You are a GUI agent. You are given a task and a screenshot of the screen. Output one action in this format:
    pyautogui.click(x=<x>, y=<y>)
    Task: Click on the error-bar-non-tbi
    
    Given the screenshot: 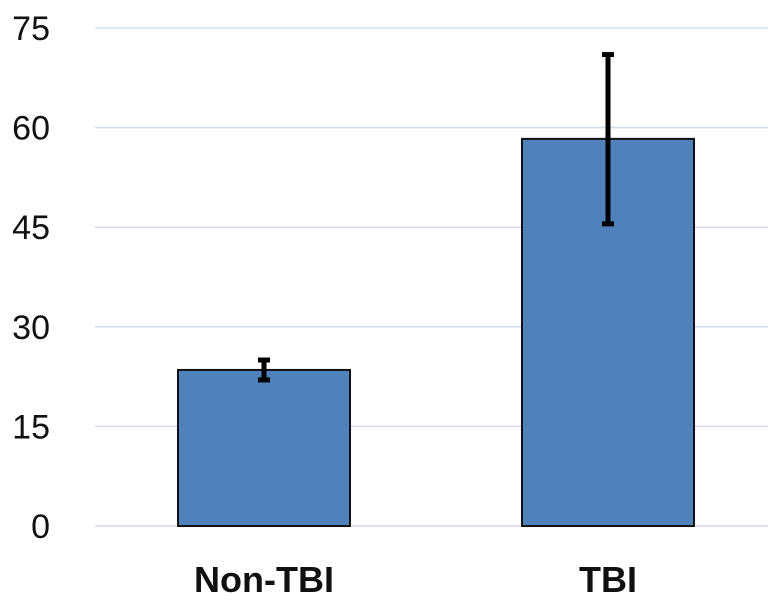 What is the action you would take?
    pyautogui.click(x=264, y=370)
    